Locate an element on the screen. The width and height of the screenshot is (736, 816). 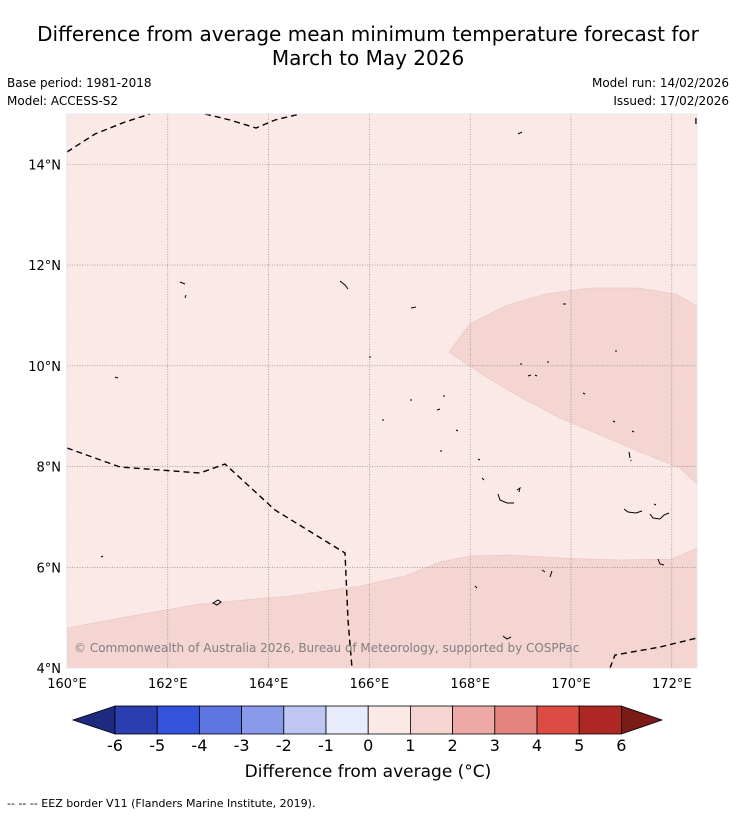
colorbar-tick-label: -6 is located at coordinates (115, 745).